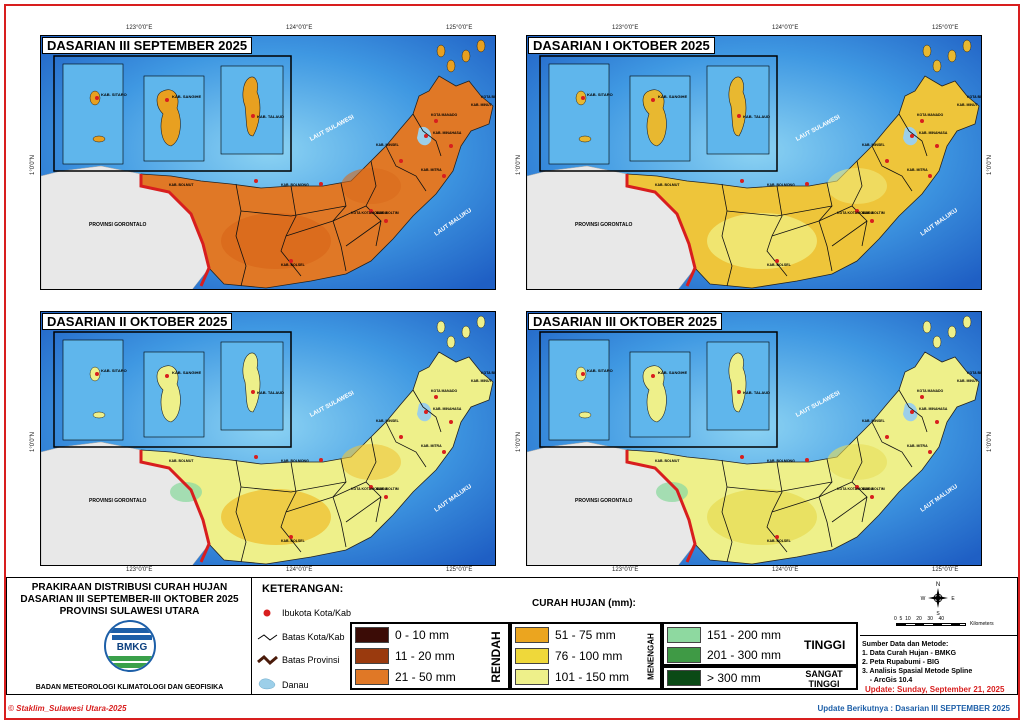  I want to click on scale-numbers: 0 5 10 20 30 40, so click(919, 619).